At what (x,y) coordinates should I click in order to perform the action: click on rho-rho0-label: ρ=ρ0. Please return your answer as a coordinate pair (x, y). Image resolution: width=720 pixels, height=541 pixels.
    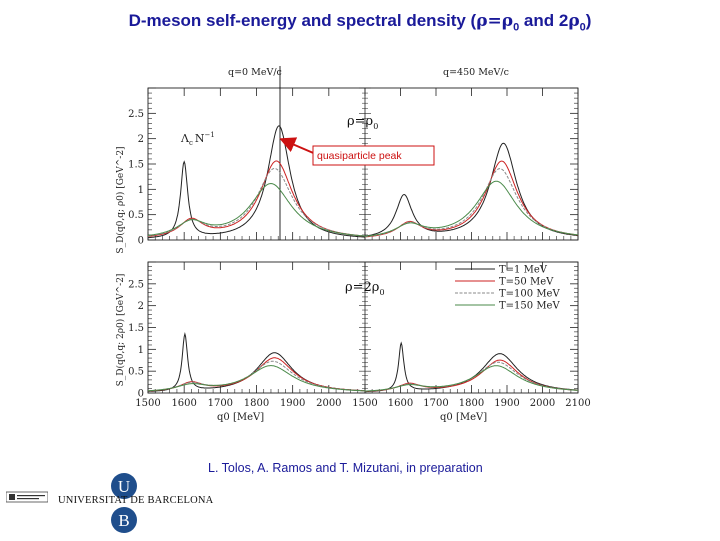
    Looking at the image, I should click on (362, 122).